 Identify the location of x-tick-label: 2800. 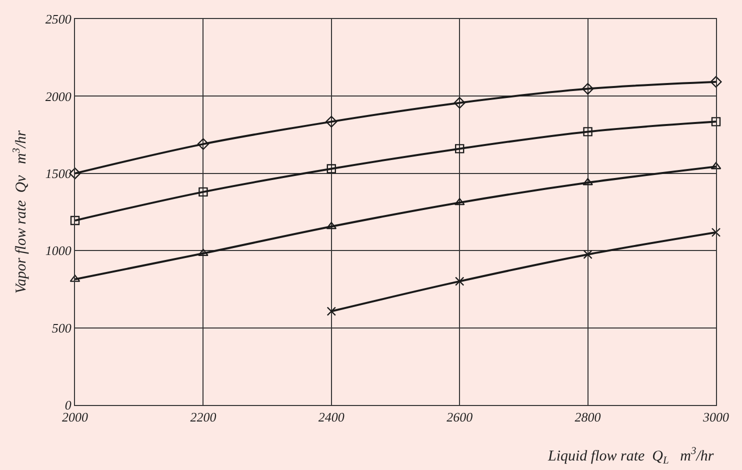
(588, 417).